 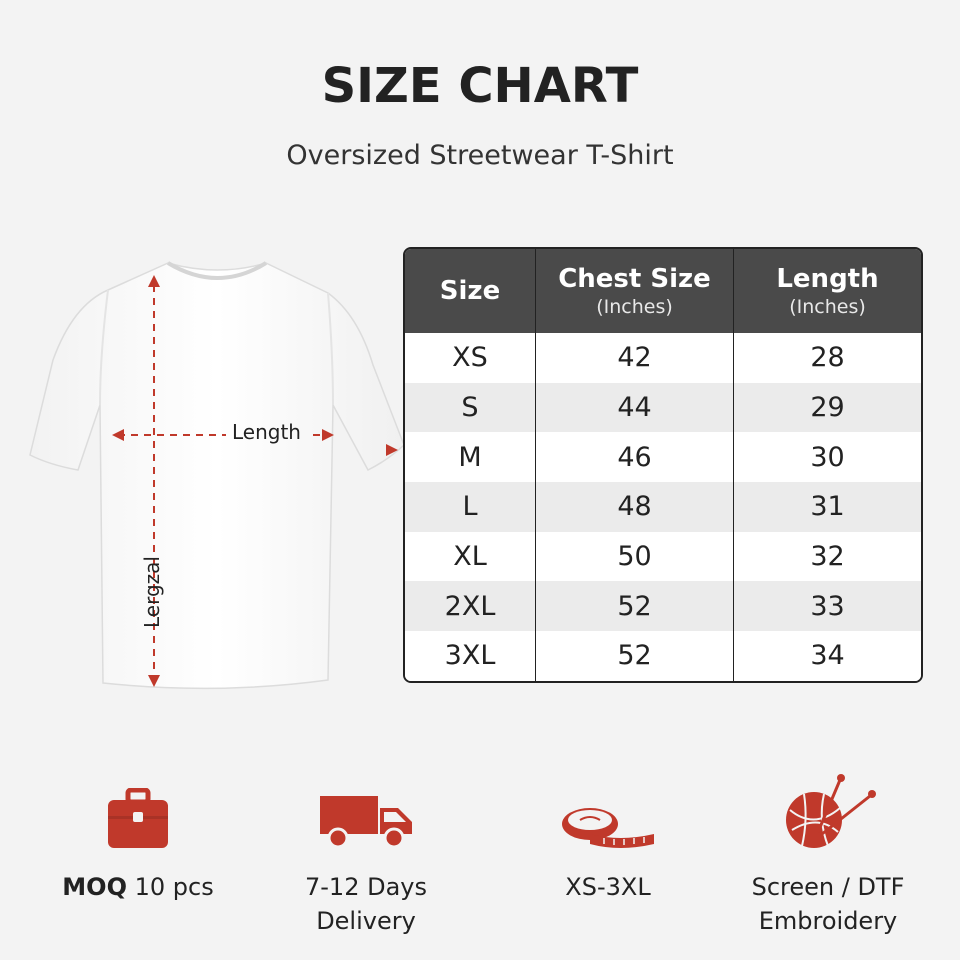 I want to click on length-cell: 32, so click(x=827, y=557).